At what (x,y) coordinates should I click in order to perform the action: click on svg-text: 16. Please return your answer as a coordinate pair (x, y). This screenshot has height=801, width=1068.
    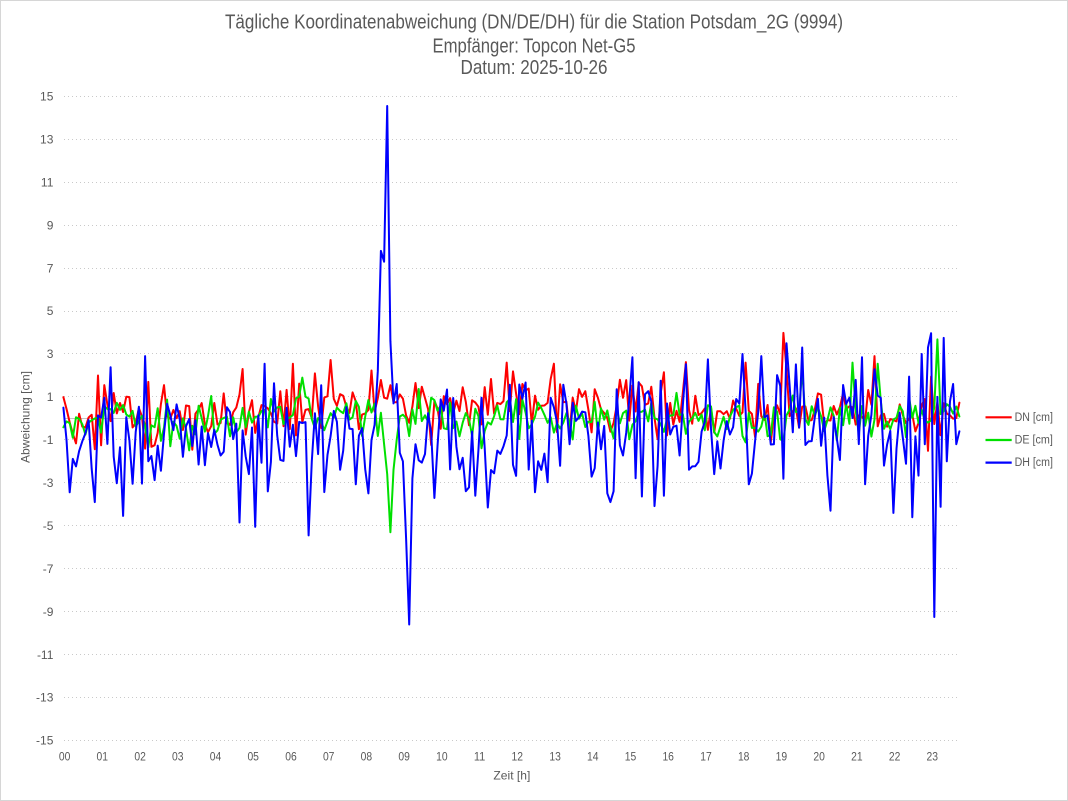
    Looking at the image, I should click on (668, 756).